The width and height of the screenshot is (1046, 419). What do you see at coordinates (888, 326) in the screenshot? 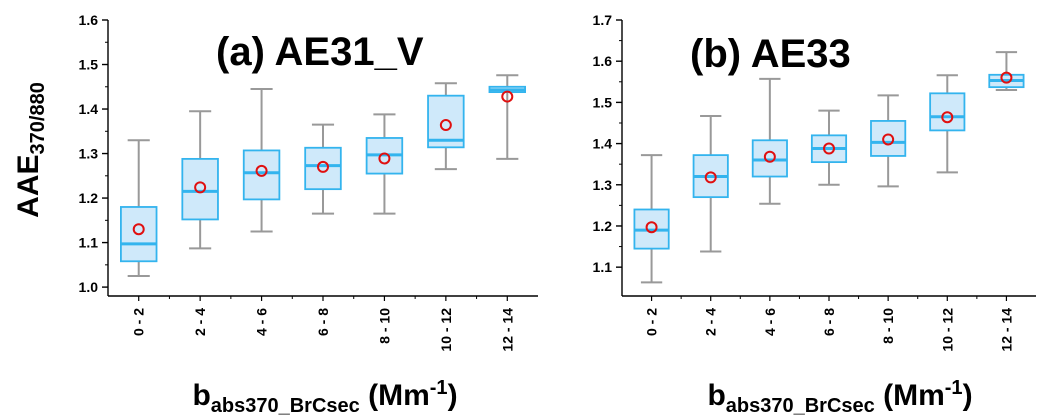
I see `panel-b-x-tick-label: 8 - 10` at bounding box center [888, 326].